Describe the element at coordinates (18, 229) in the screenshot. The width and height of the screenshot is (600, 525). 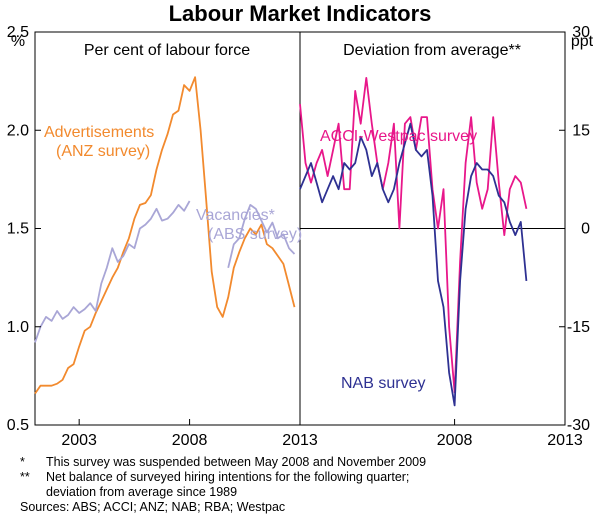
I see `y-tick-label: 1.5` at that location.